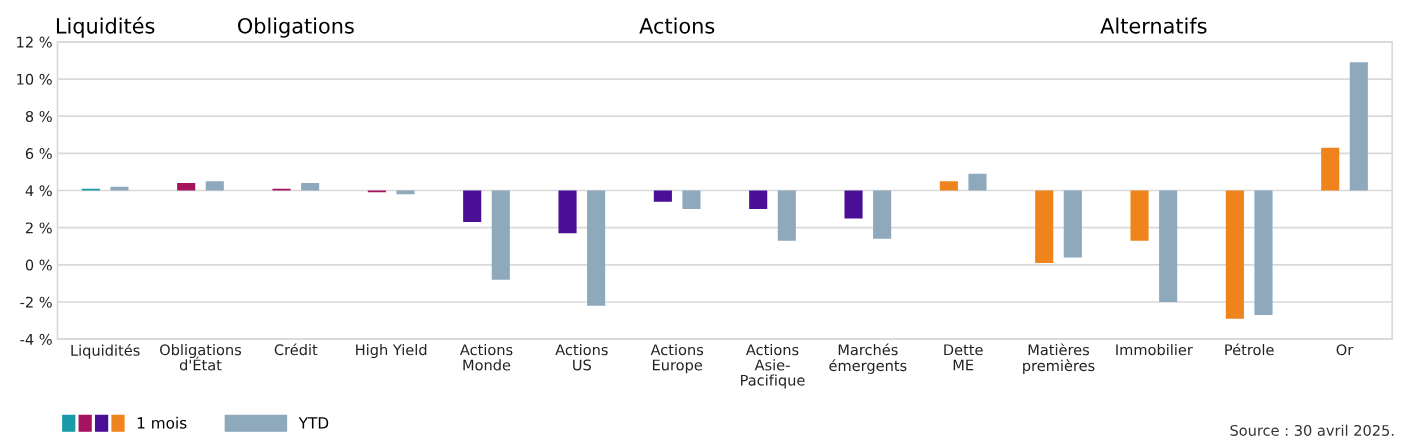  What do you see at coordinates (868, 358) in the screenshot?
I see `x-tick-label: Marchés émergents` at bounding box center [868, 358].